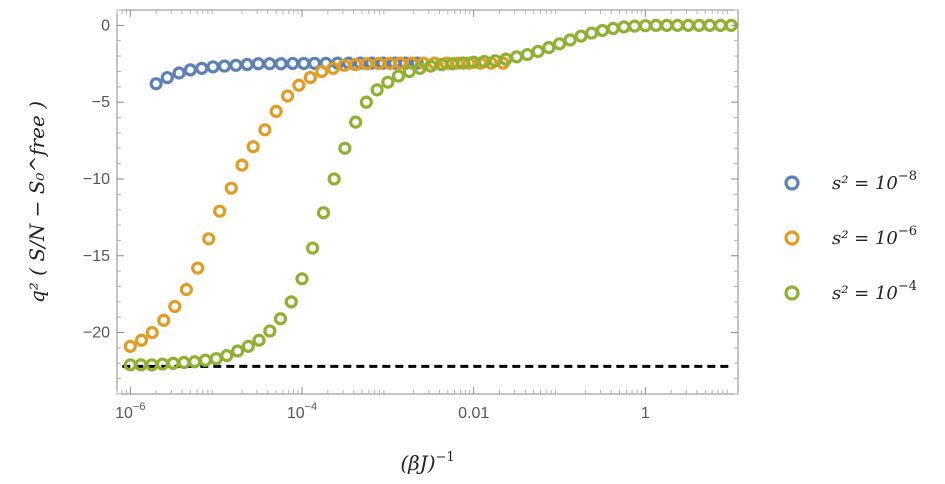  What do you see at coordinates (473, 413) in the screenshot?
I see `x-tick-label: 0.01` at bounding box center [473, 413].